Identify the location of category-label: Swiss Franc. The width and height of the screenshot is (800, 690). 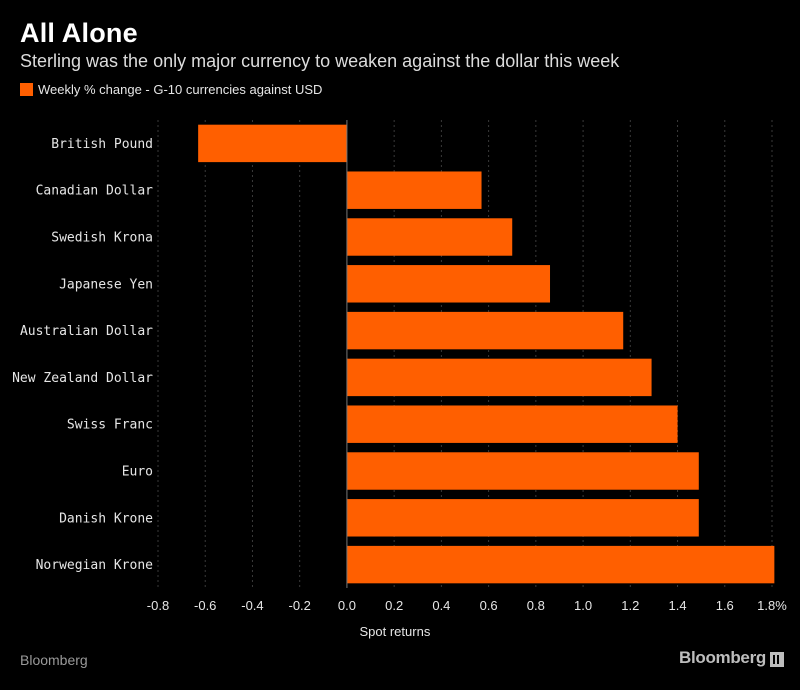
(110, 425).